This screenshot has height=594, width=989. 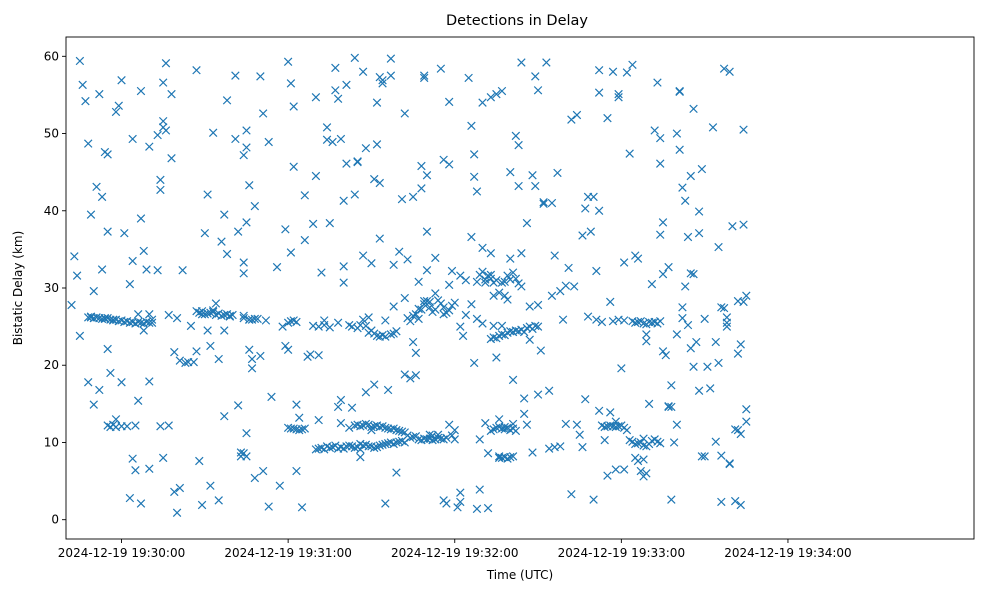 What do you see at coordinates (51, 56) in the screenshot?
I see `y-tick-label: 60` at bounding box center [51, 56].